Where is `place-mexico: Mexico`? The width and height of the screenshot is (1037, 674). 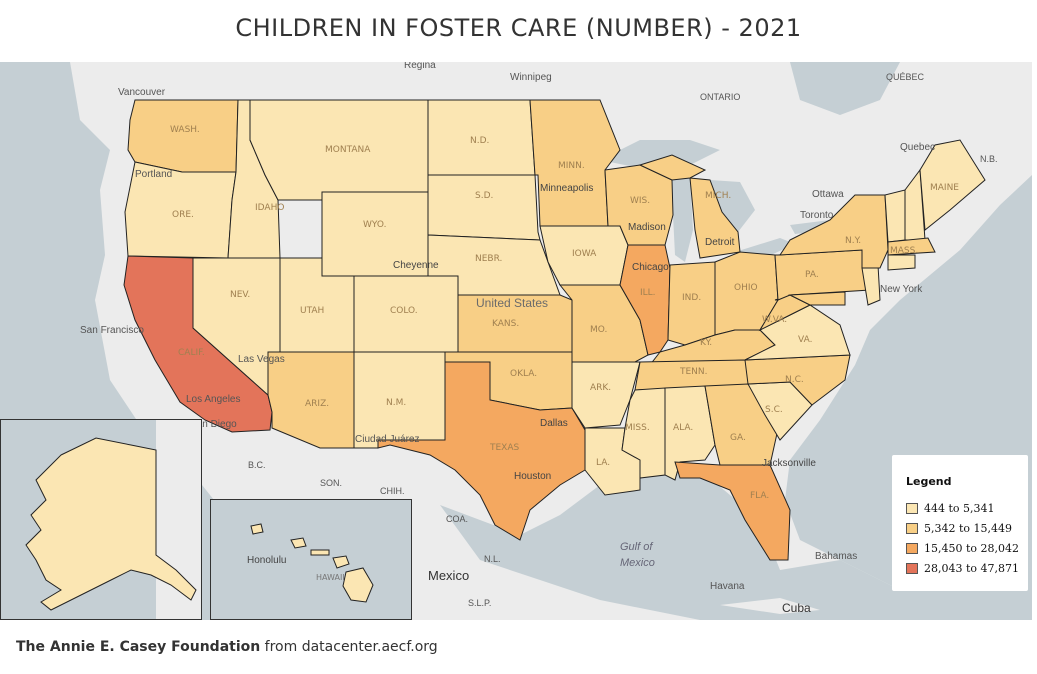
place-mexico: Mexico is located at coordinates (448, 575).